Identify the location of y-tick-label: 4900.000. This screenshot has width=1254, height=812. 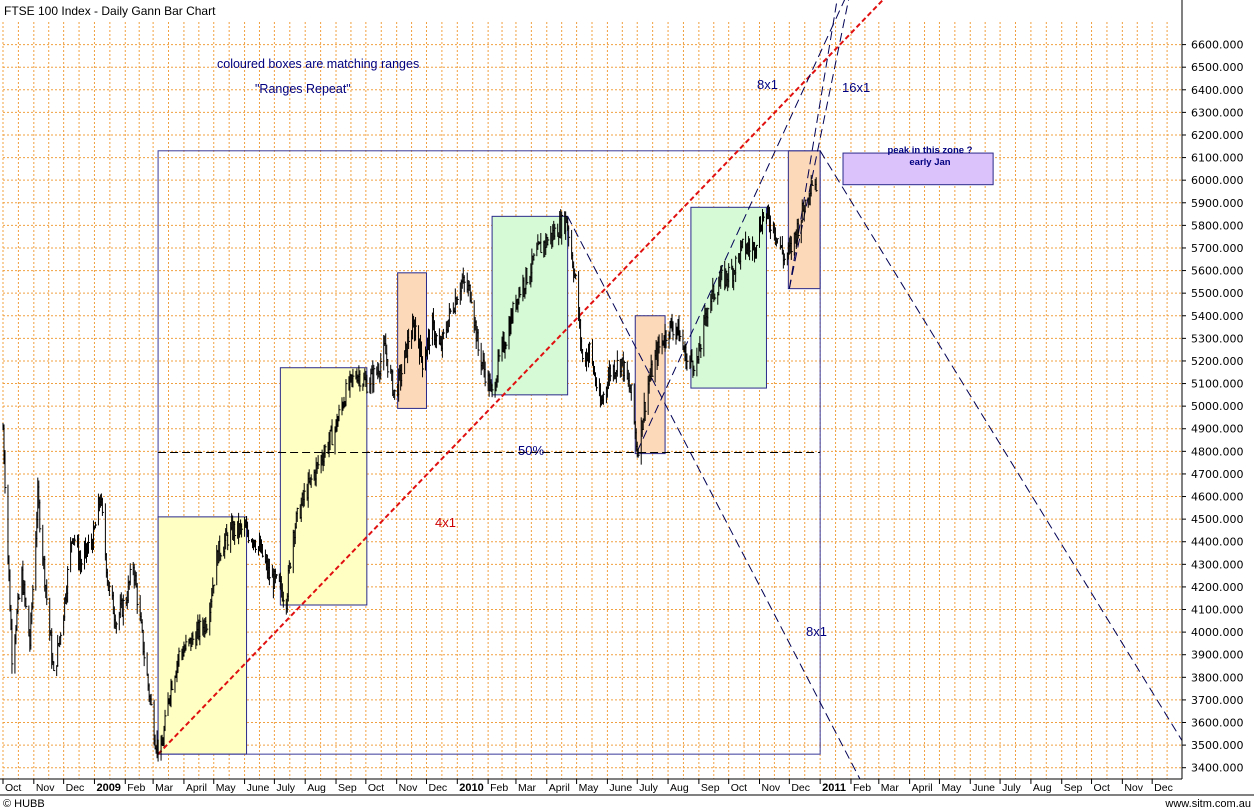
(1217, 429).